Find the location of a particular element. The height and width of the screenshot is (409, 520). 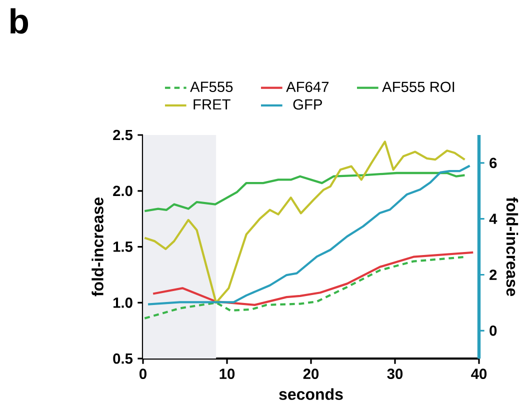

line-series is located at coordinates (313, 278).